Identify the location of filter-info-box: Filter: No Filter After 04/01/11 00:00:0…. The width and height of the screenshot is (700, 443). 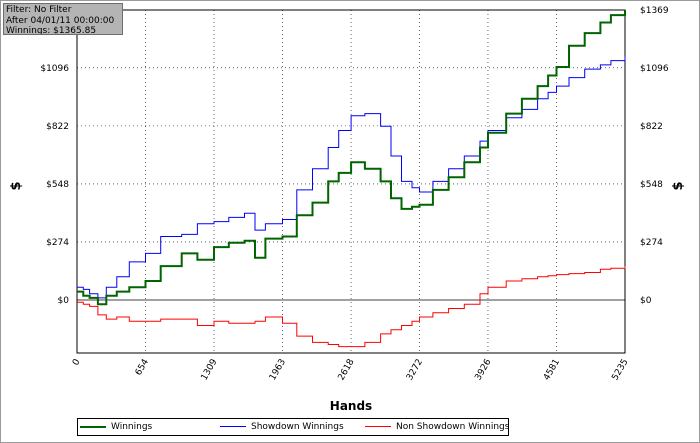
(63, 19).